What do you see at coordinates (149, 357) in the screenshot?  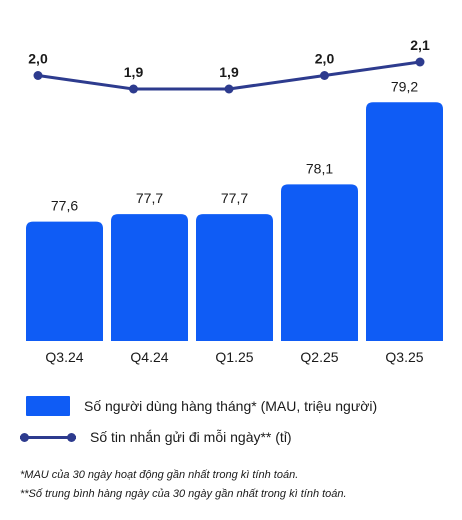 I see `x-tick-label: Q4.24` at bounding box center [149, 357].